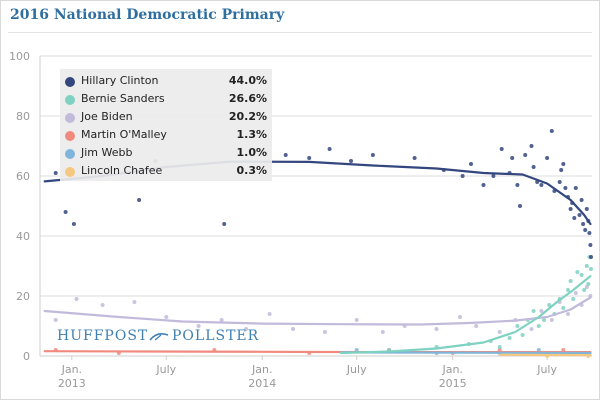 The height and width of the screenshot is (400, 600). Describe the element at coordinates (216, 336) in the screenshot. I see `brand-pollster: POLLSTER` at that location.